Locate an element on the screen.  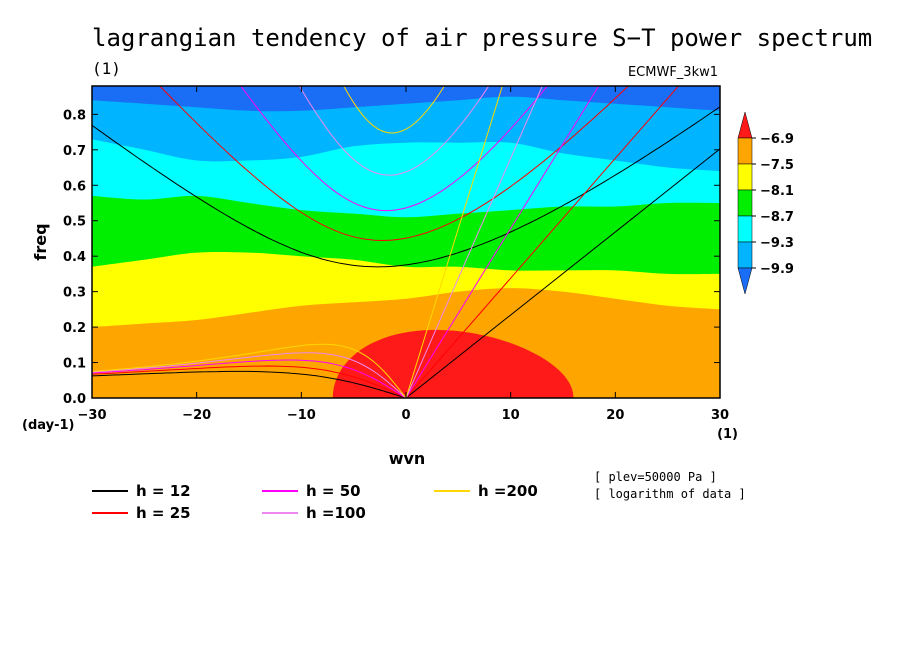
legend-label: h = 25 is located at coordinates (163, 513).